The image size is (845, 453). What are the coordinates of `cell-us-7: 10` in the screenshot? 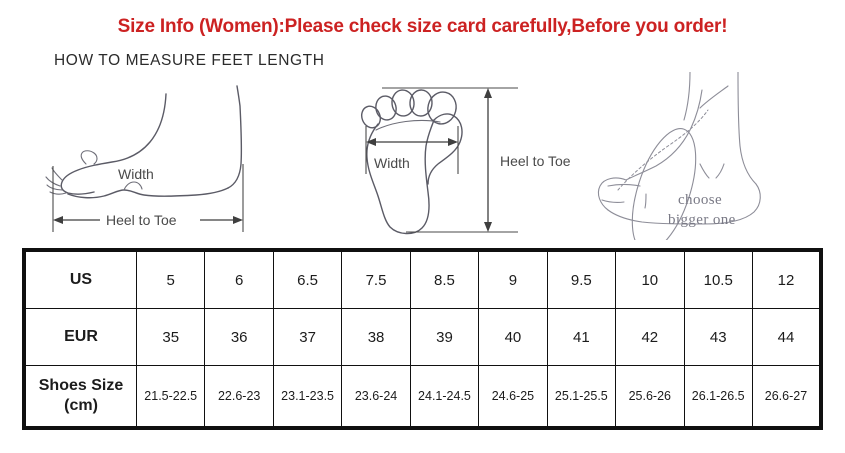 It's located at (650, 279).